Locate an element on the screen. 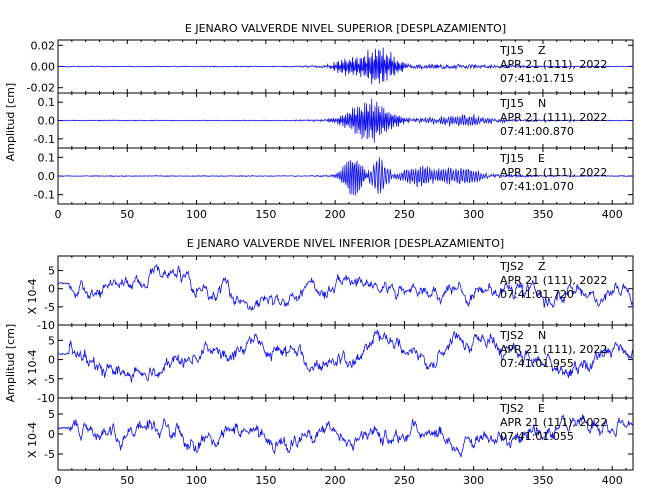 This screenshot has width=650, height=500. trace-station-label: TJ15 E is located at coordinates (522, 158).